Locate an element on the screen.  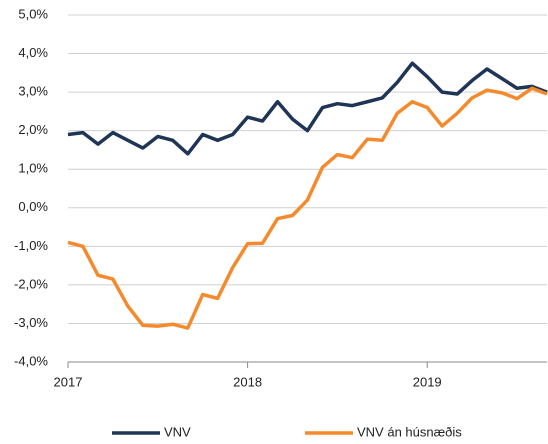
y-tick-label: 3,0% is located at coordinates (33, 91).